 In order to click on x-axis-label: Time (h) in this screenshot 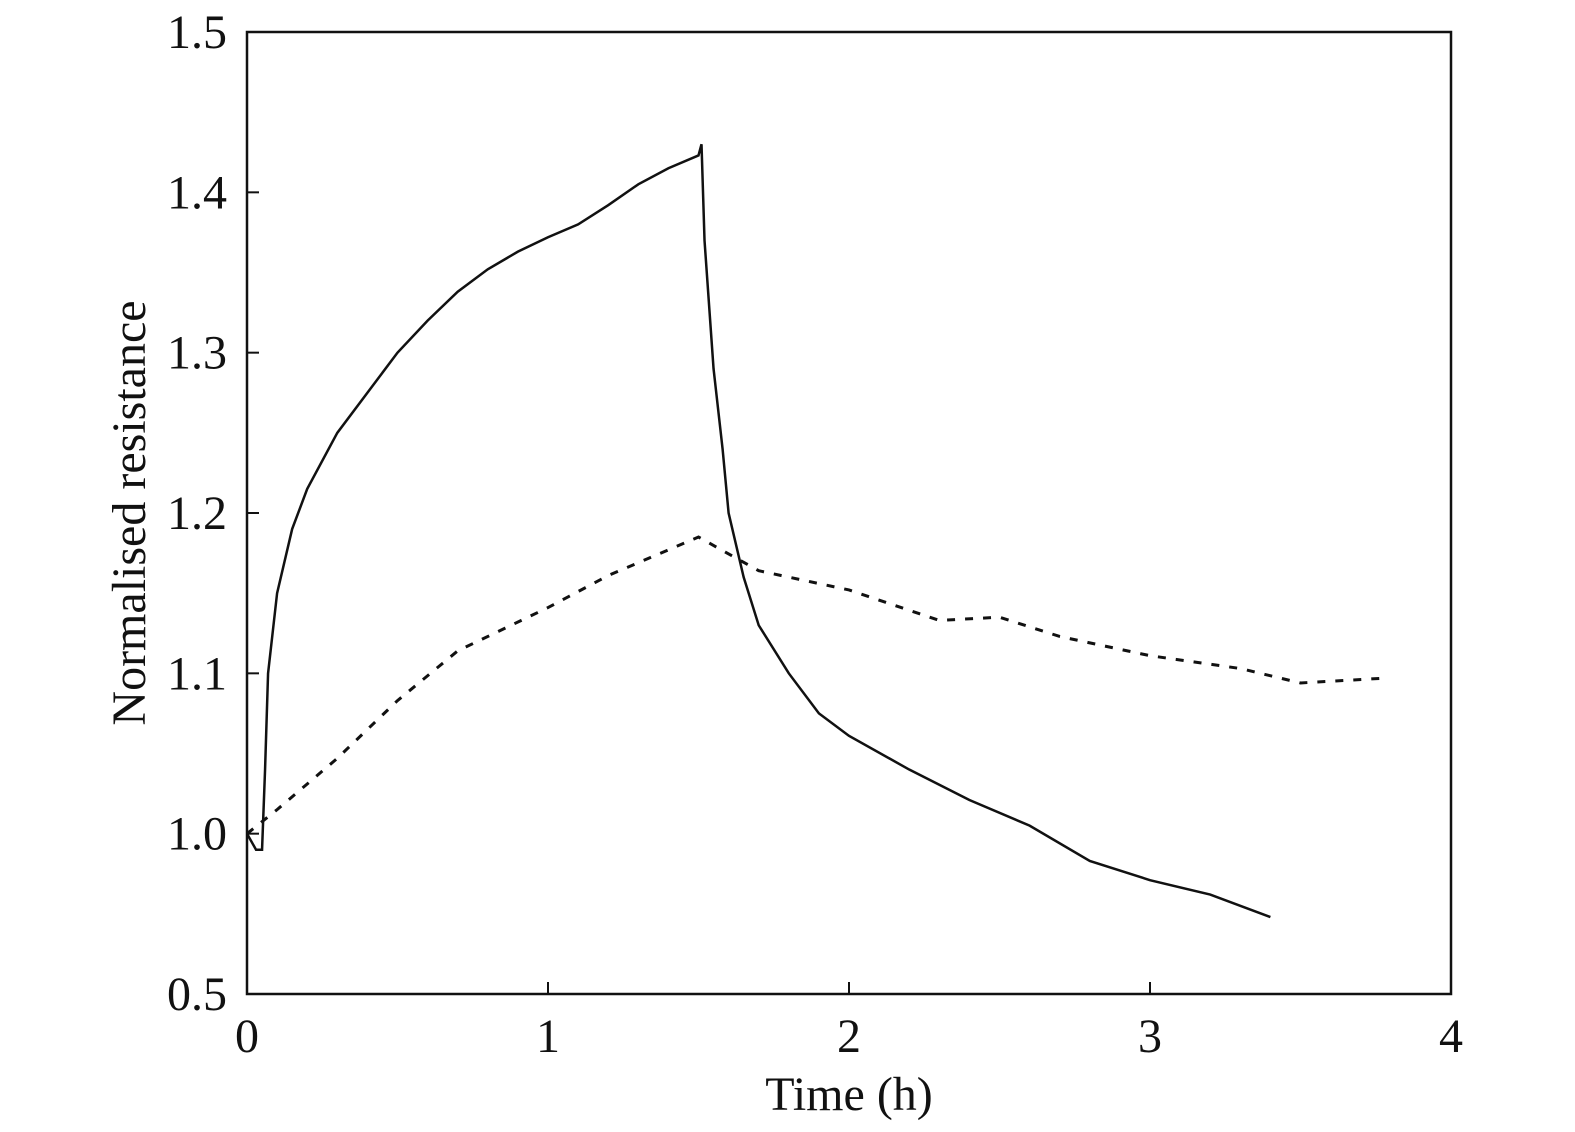, I will do `click(849, 1094)`.